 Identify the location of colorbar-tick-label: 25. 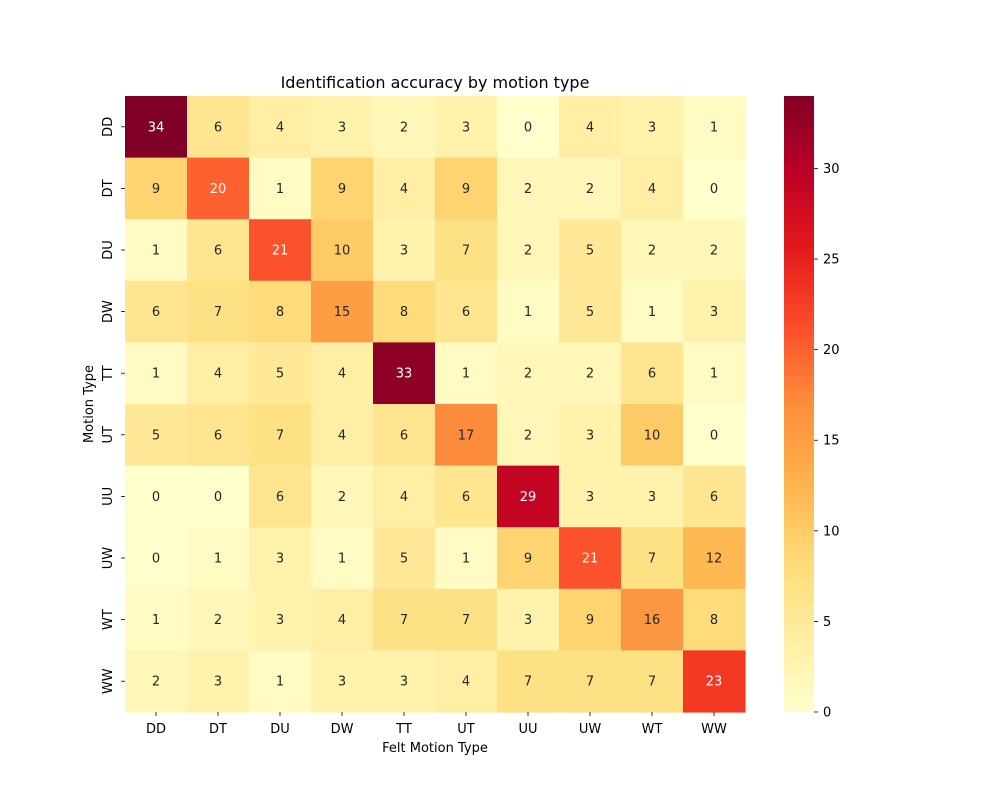
(831, 260).